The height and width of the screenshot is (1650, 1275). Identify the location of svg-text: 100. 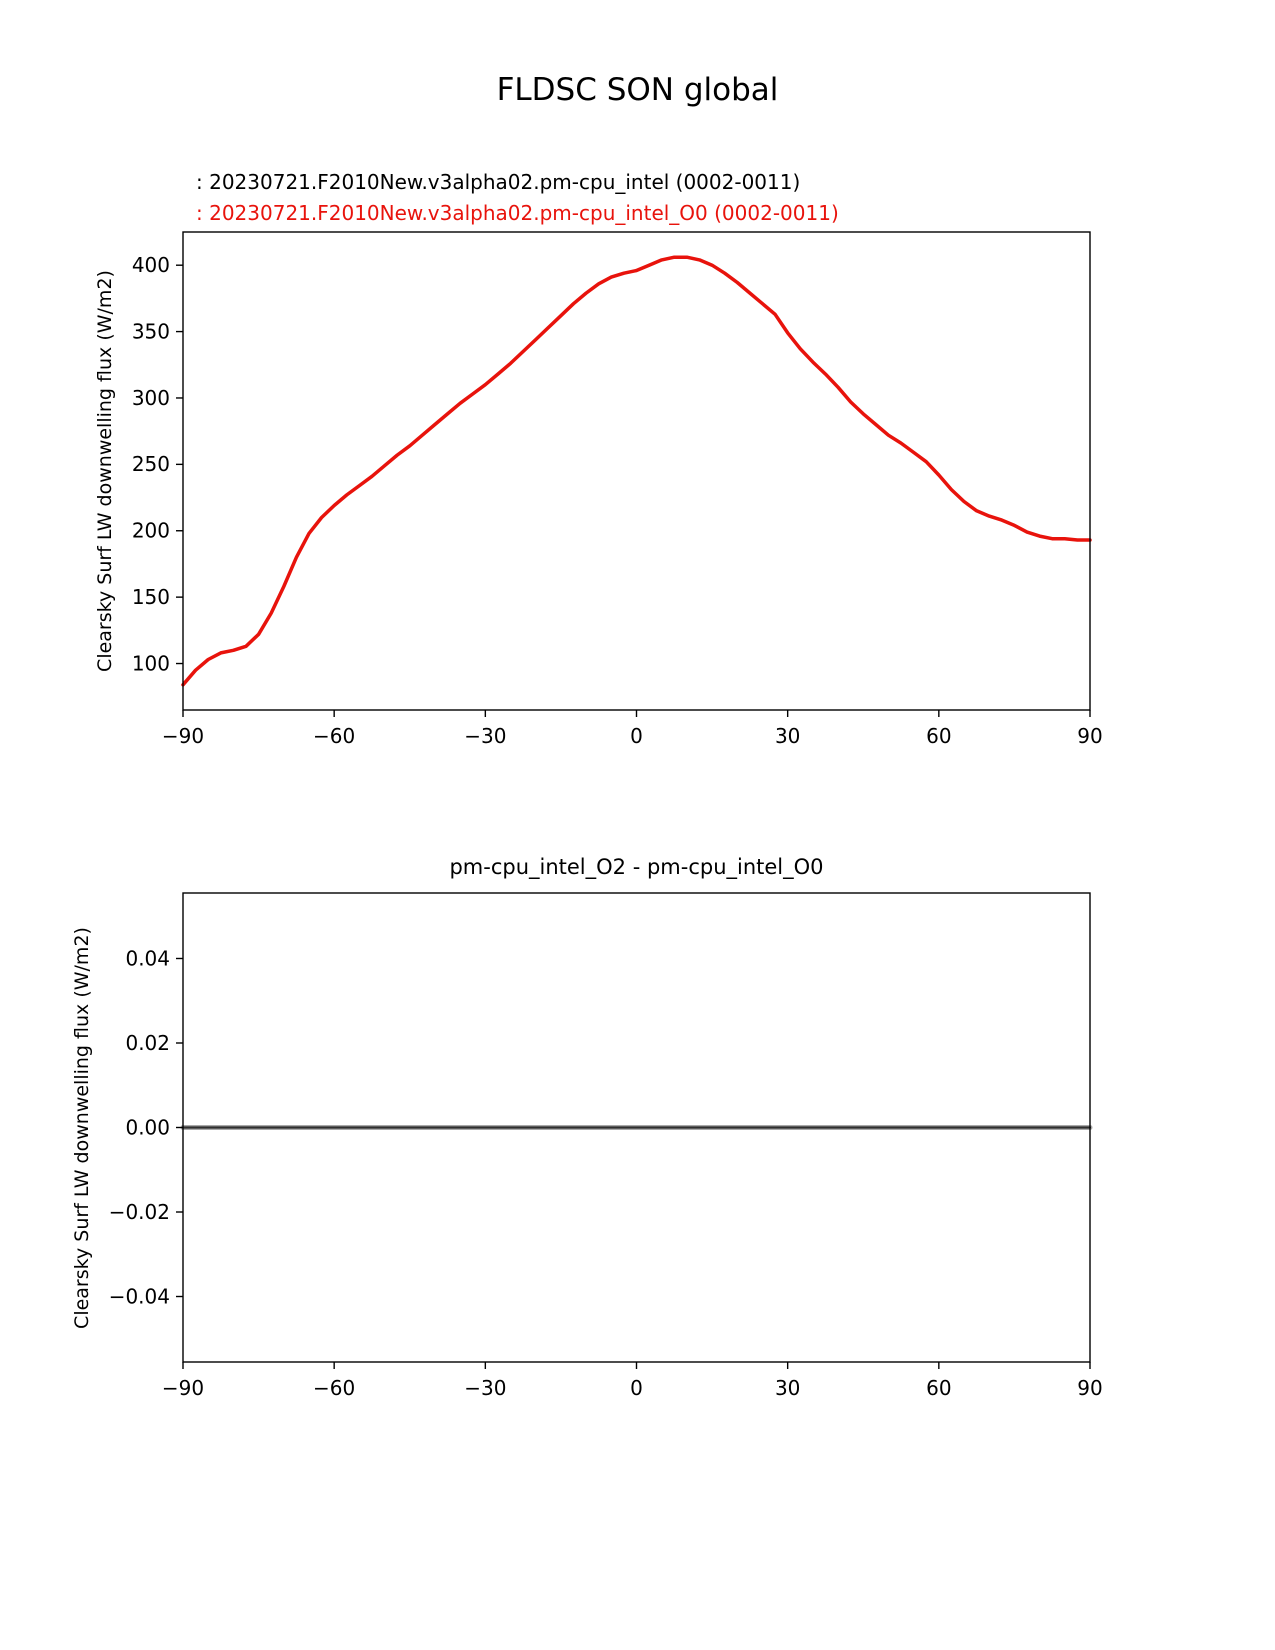
(151, 663).